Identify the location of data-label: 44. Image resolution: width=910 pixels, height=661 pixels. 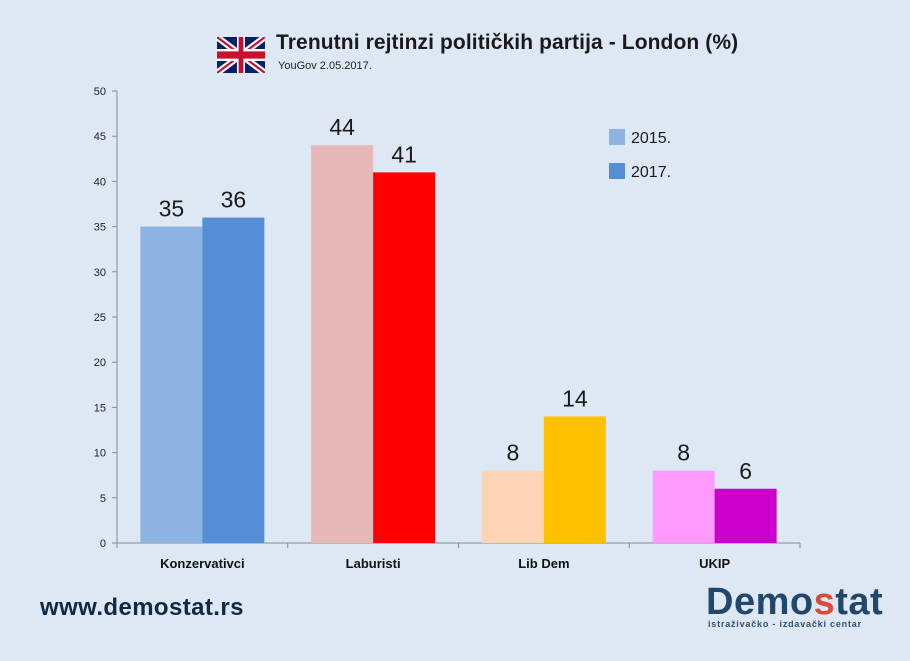
(342, 127).